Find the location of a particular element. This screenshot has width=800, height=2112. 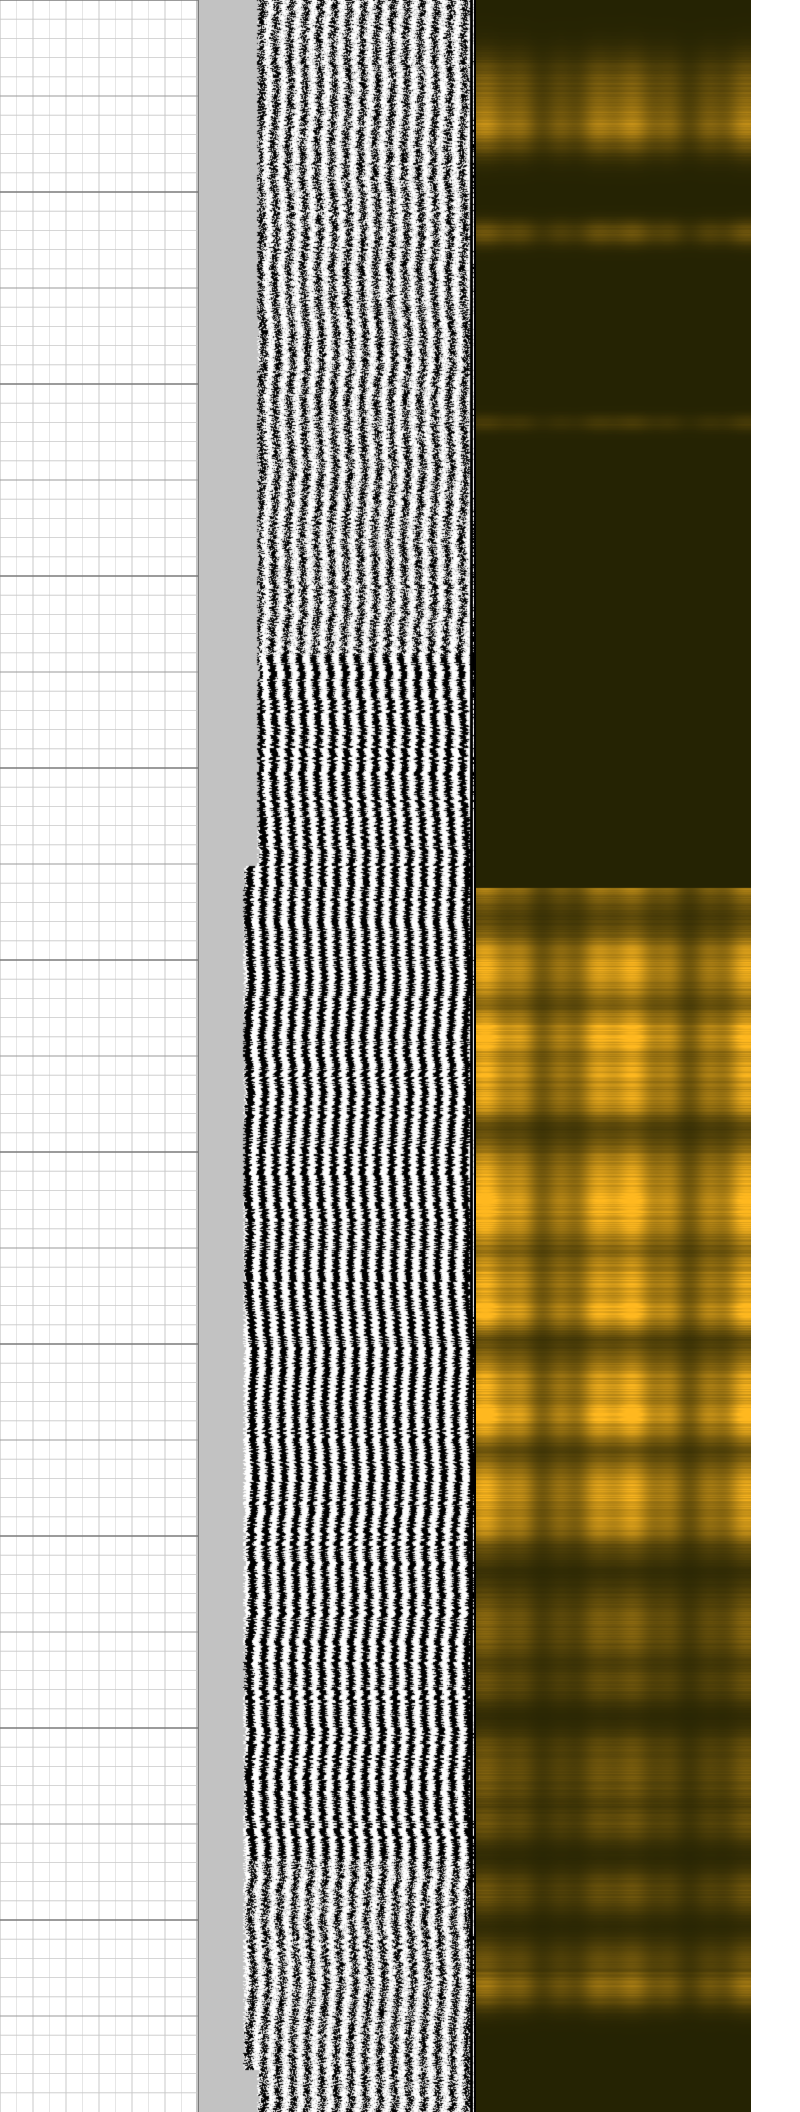

right-margin is located at coordinates (775, 1056).